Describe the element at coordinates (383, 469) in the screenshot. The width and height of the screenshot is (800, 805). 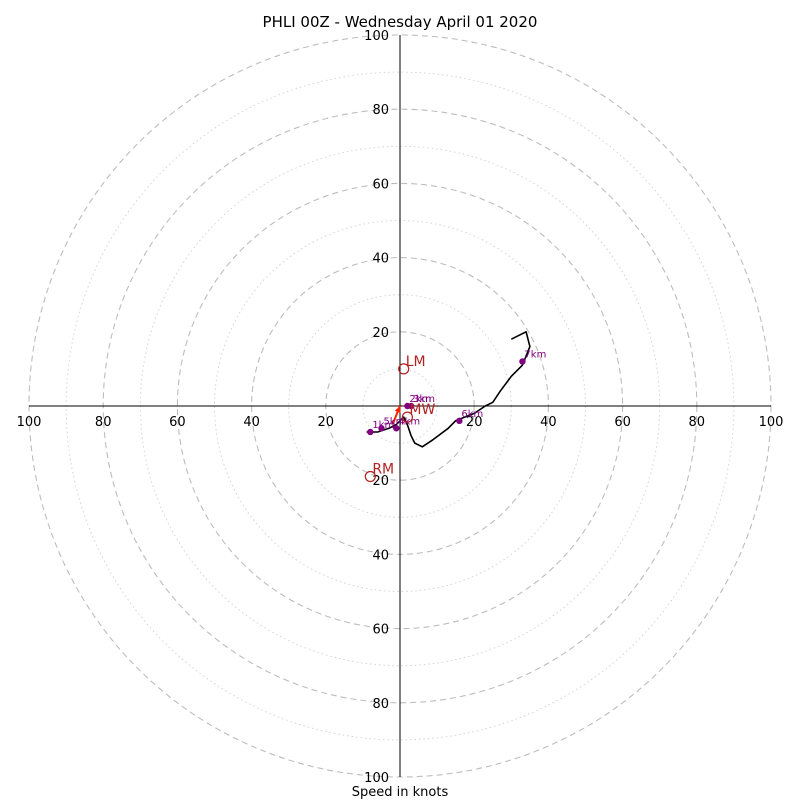
I see `storm-motion-label: RM` at that location.